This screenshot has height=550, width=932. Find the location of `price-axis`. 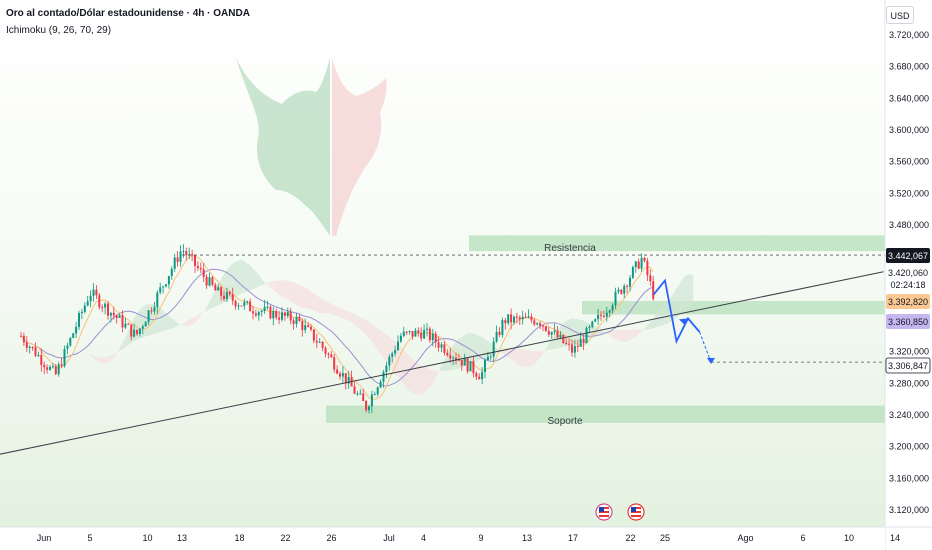

price-axis is located at coordinates (908, 275).